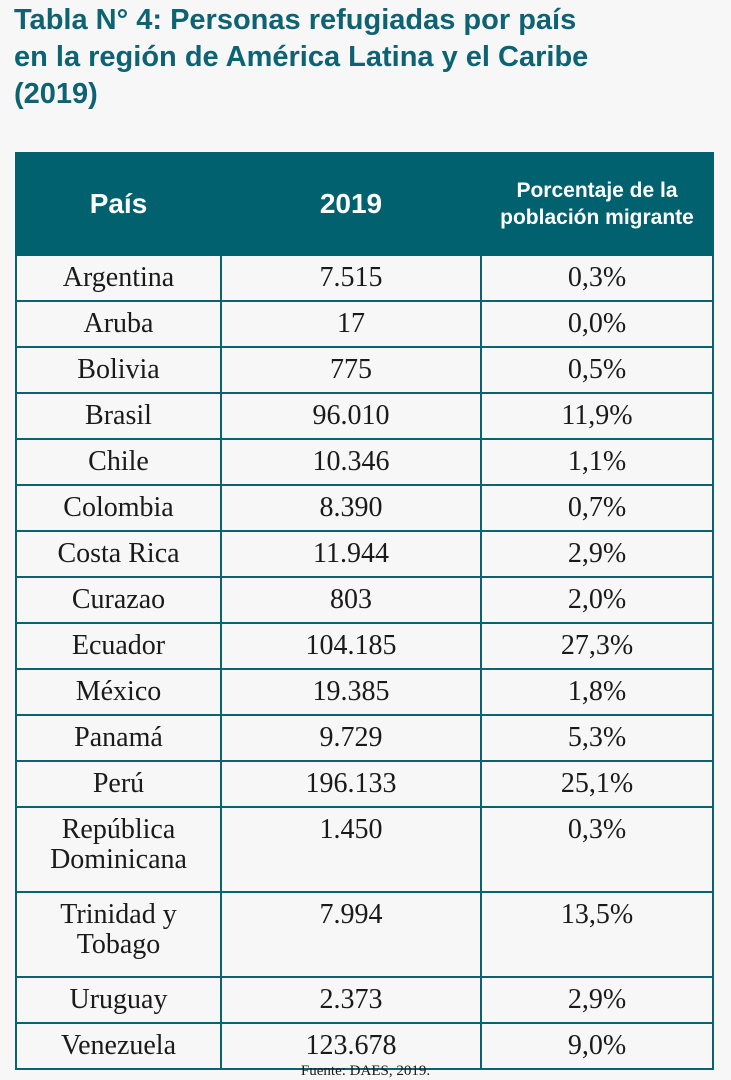 The image size is (731, 1080). I want to click on cell-percent: 27,3%, so click(597, 646).